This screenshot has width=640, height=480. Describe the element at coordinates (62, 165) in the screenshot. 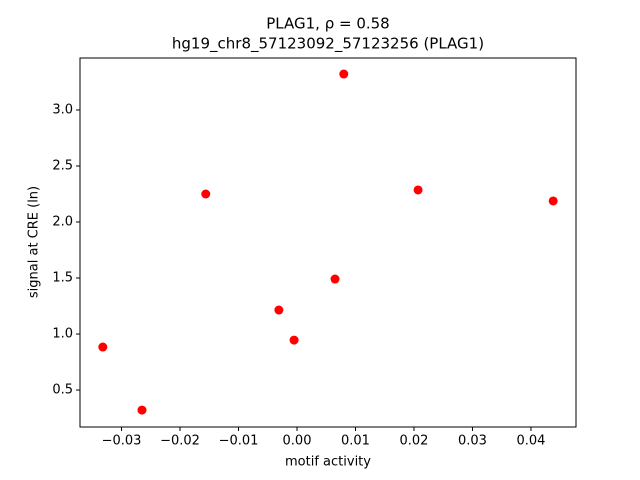

I see `y-tick-label: 2.5` at that location.